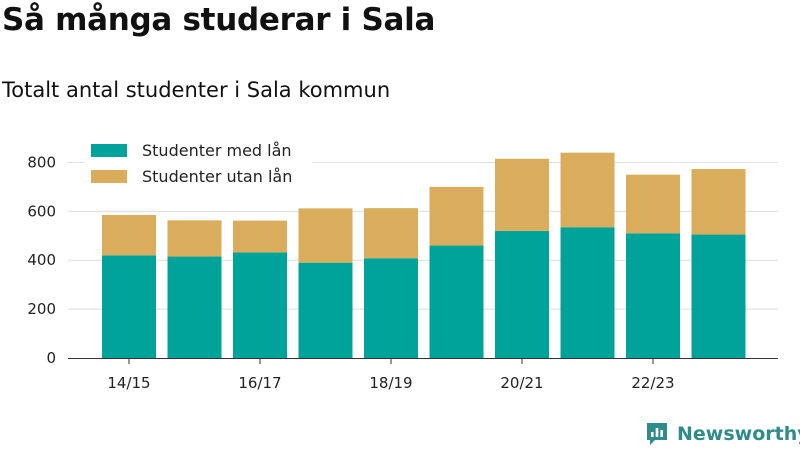 This screenshot has width=800, height=450. Describe the element at coordinates (41, 211) in the screenshot. I see `y-tick-label: 600` at that location.